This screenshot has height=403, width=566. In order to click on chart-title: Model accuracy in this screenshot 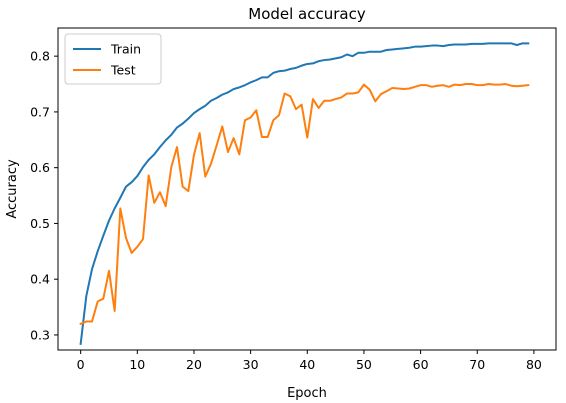, I will do `click(307, 14)`.